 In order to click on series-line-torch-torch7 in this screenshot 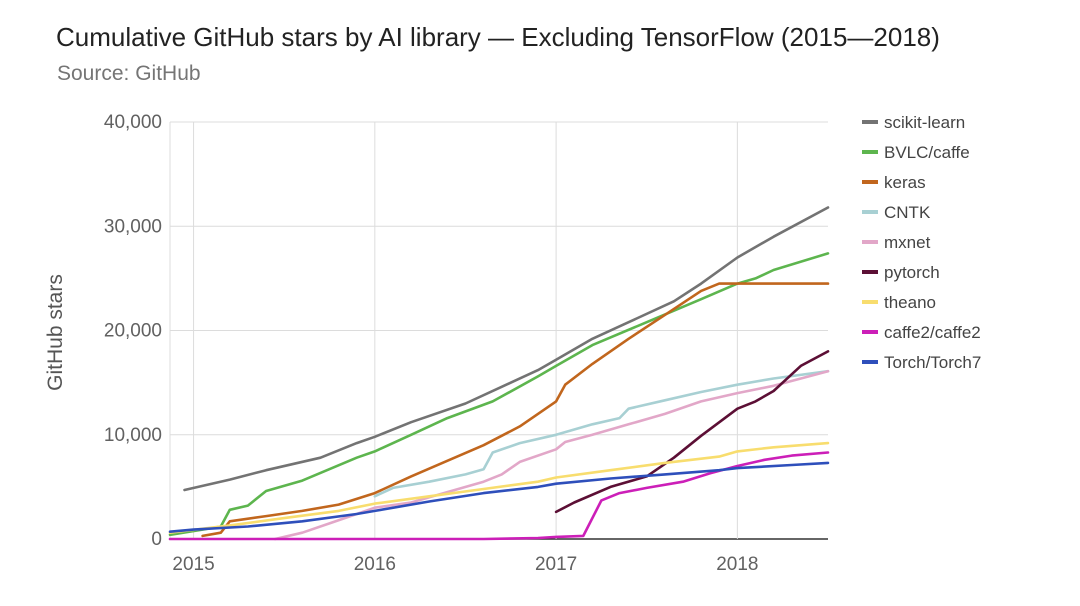, I will do `click(499, 497)`.